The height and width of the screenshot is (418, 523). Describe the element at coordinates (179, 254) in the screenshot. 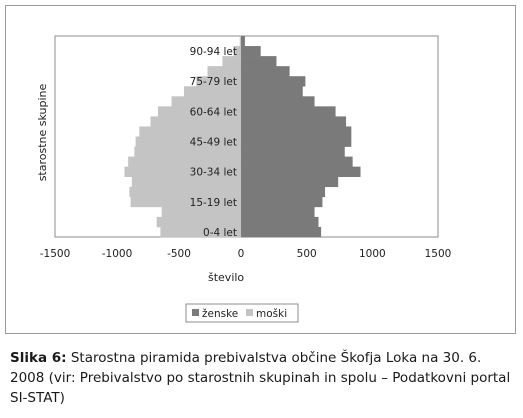

I see `x-tick-label: -500` at that location.